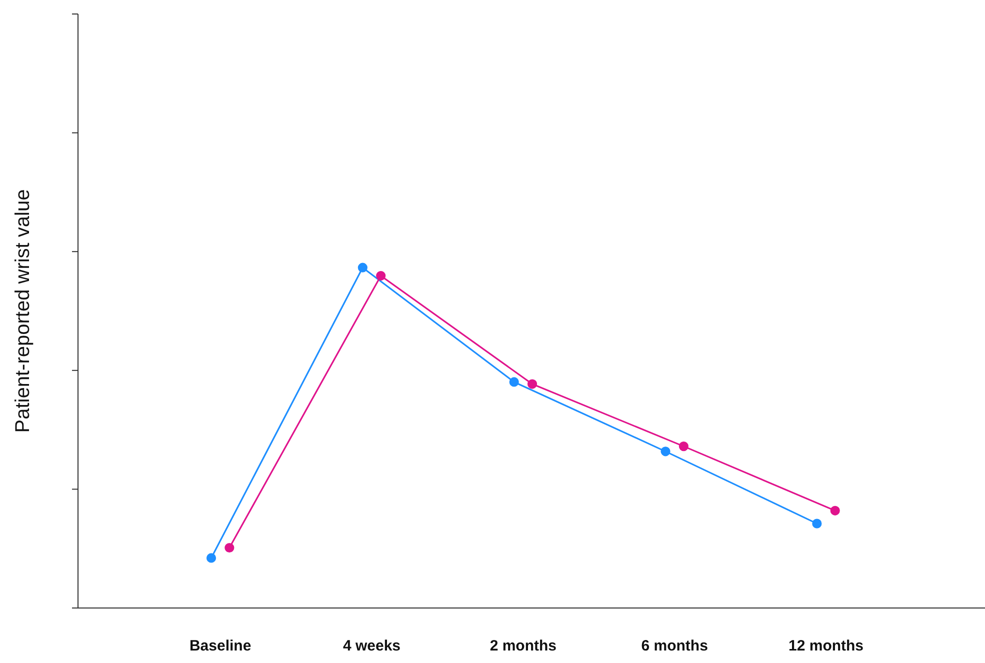 The height and width of the screenshot is (663, 985). I want to click on x-tick-label: 6 months, so click(674, 646).